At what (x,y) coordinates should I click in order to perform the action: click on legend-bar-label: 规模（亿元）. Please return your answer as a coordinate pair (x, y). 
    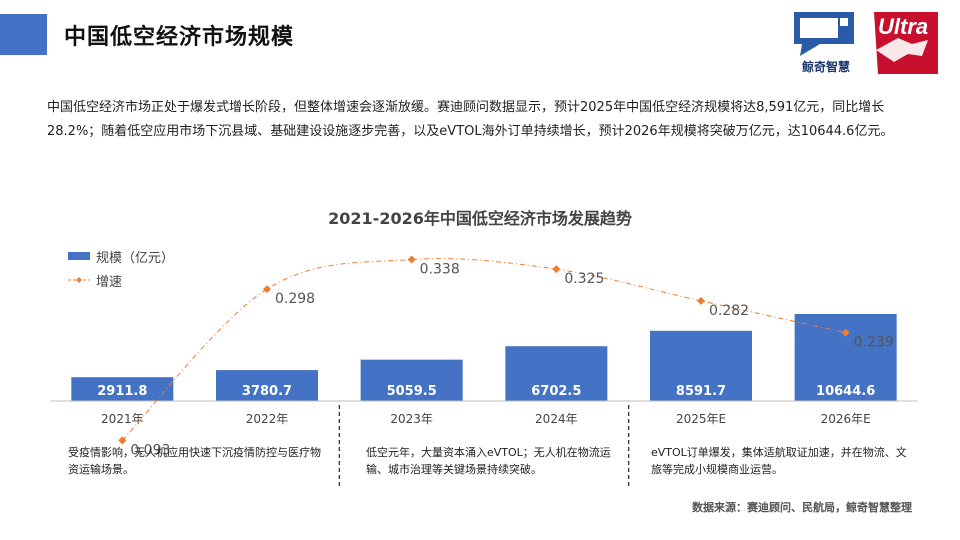
    Looking at the image, I should click on (135, 258).